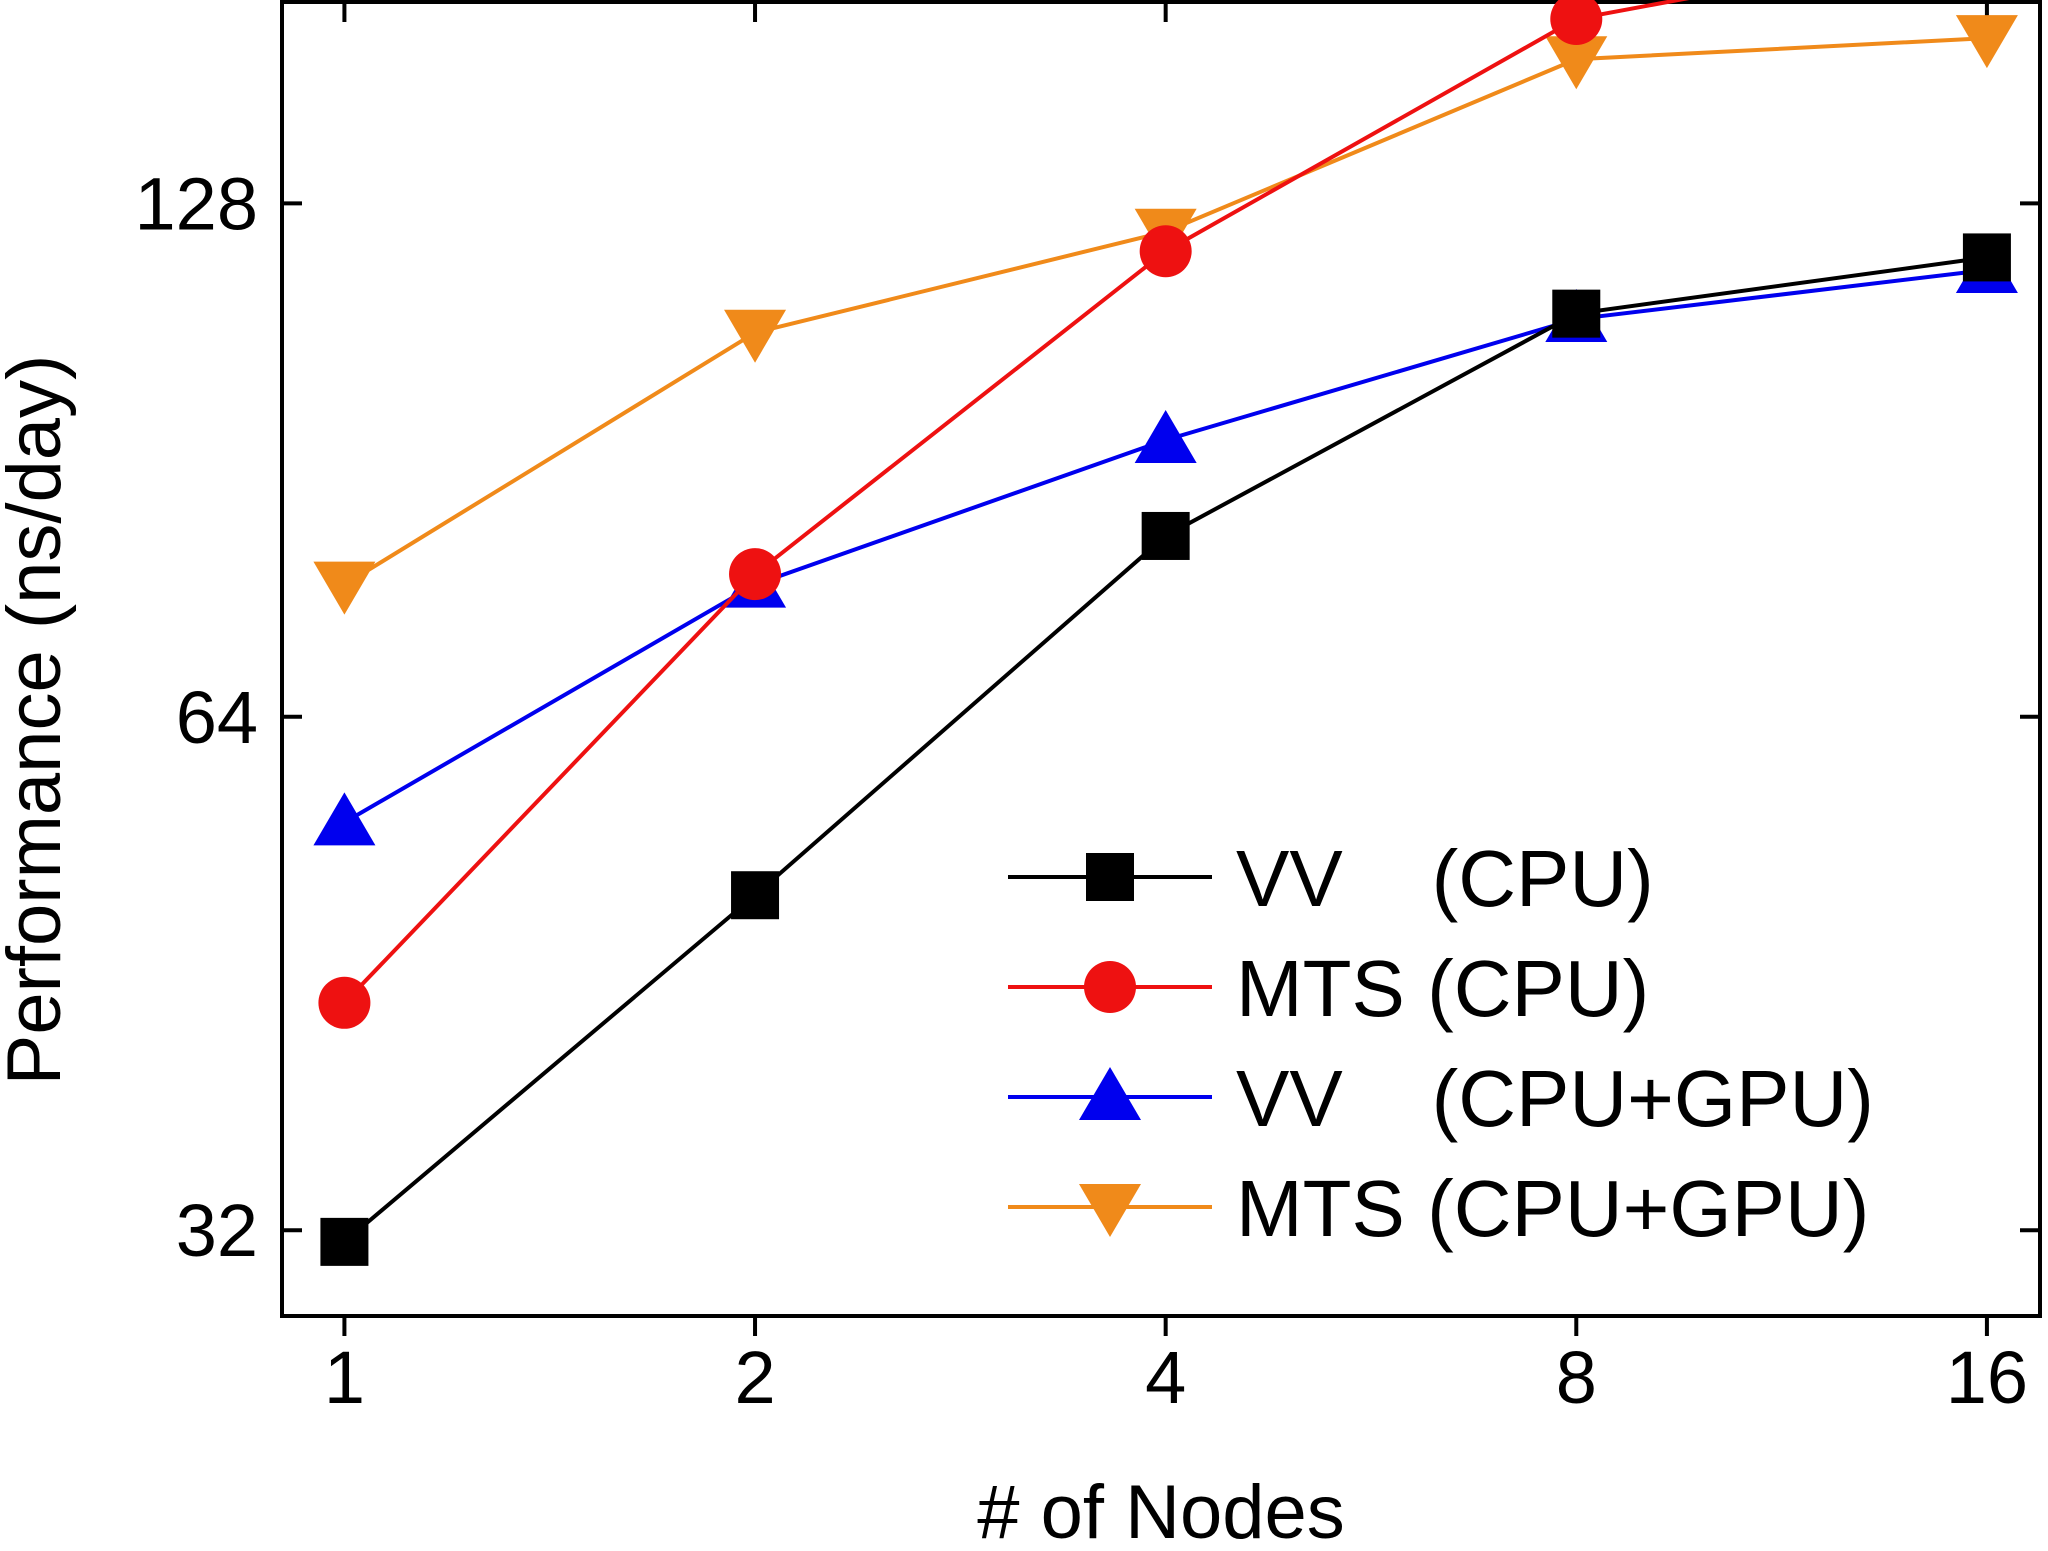 The width and height of the screenshot is (2048, 1551). I want to click on legend-entry: MTS (CPU+GPU), so click(1438, 1208).